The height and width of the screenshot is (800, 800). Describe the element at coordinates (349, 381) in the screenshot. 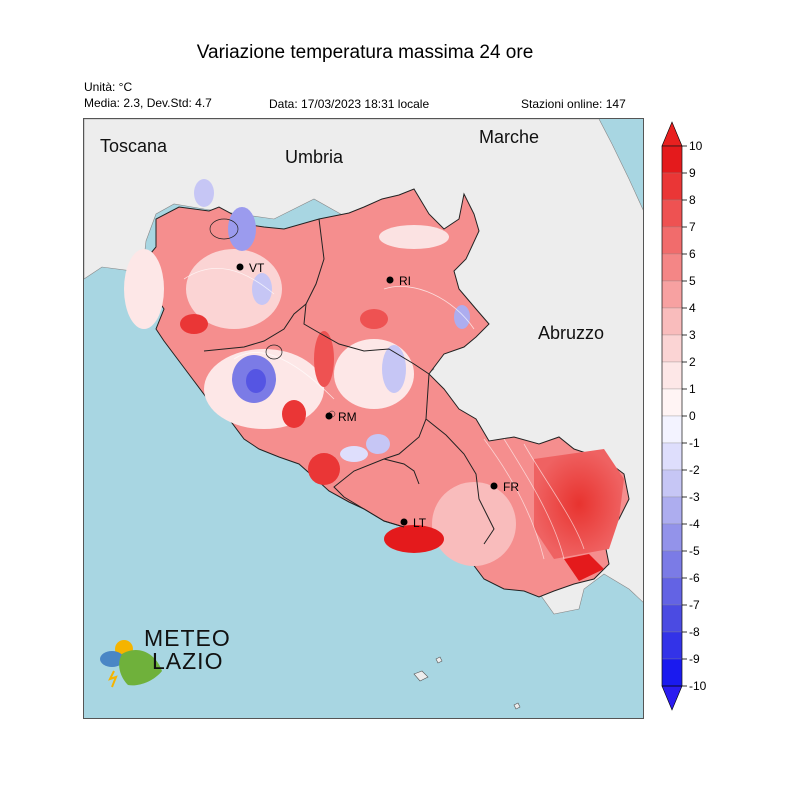

I see `province-borders` at that location.